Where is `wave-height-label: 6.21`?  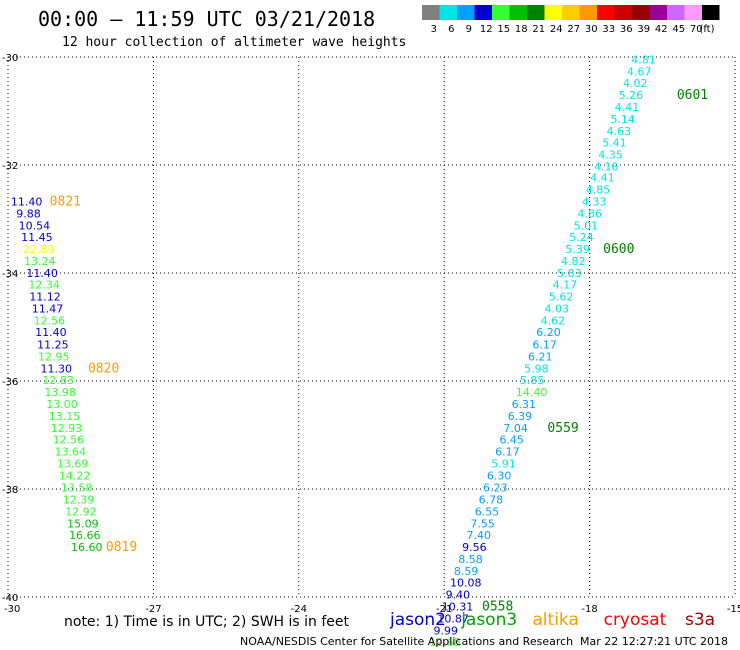
wave-height-label: 6.21 is located at coordinates (540, 356).